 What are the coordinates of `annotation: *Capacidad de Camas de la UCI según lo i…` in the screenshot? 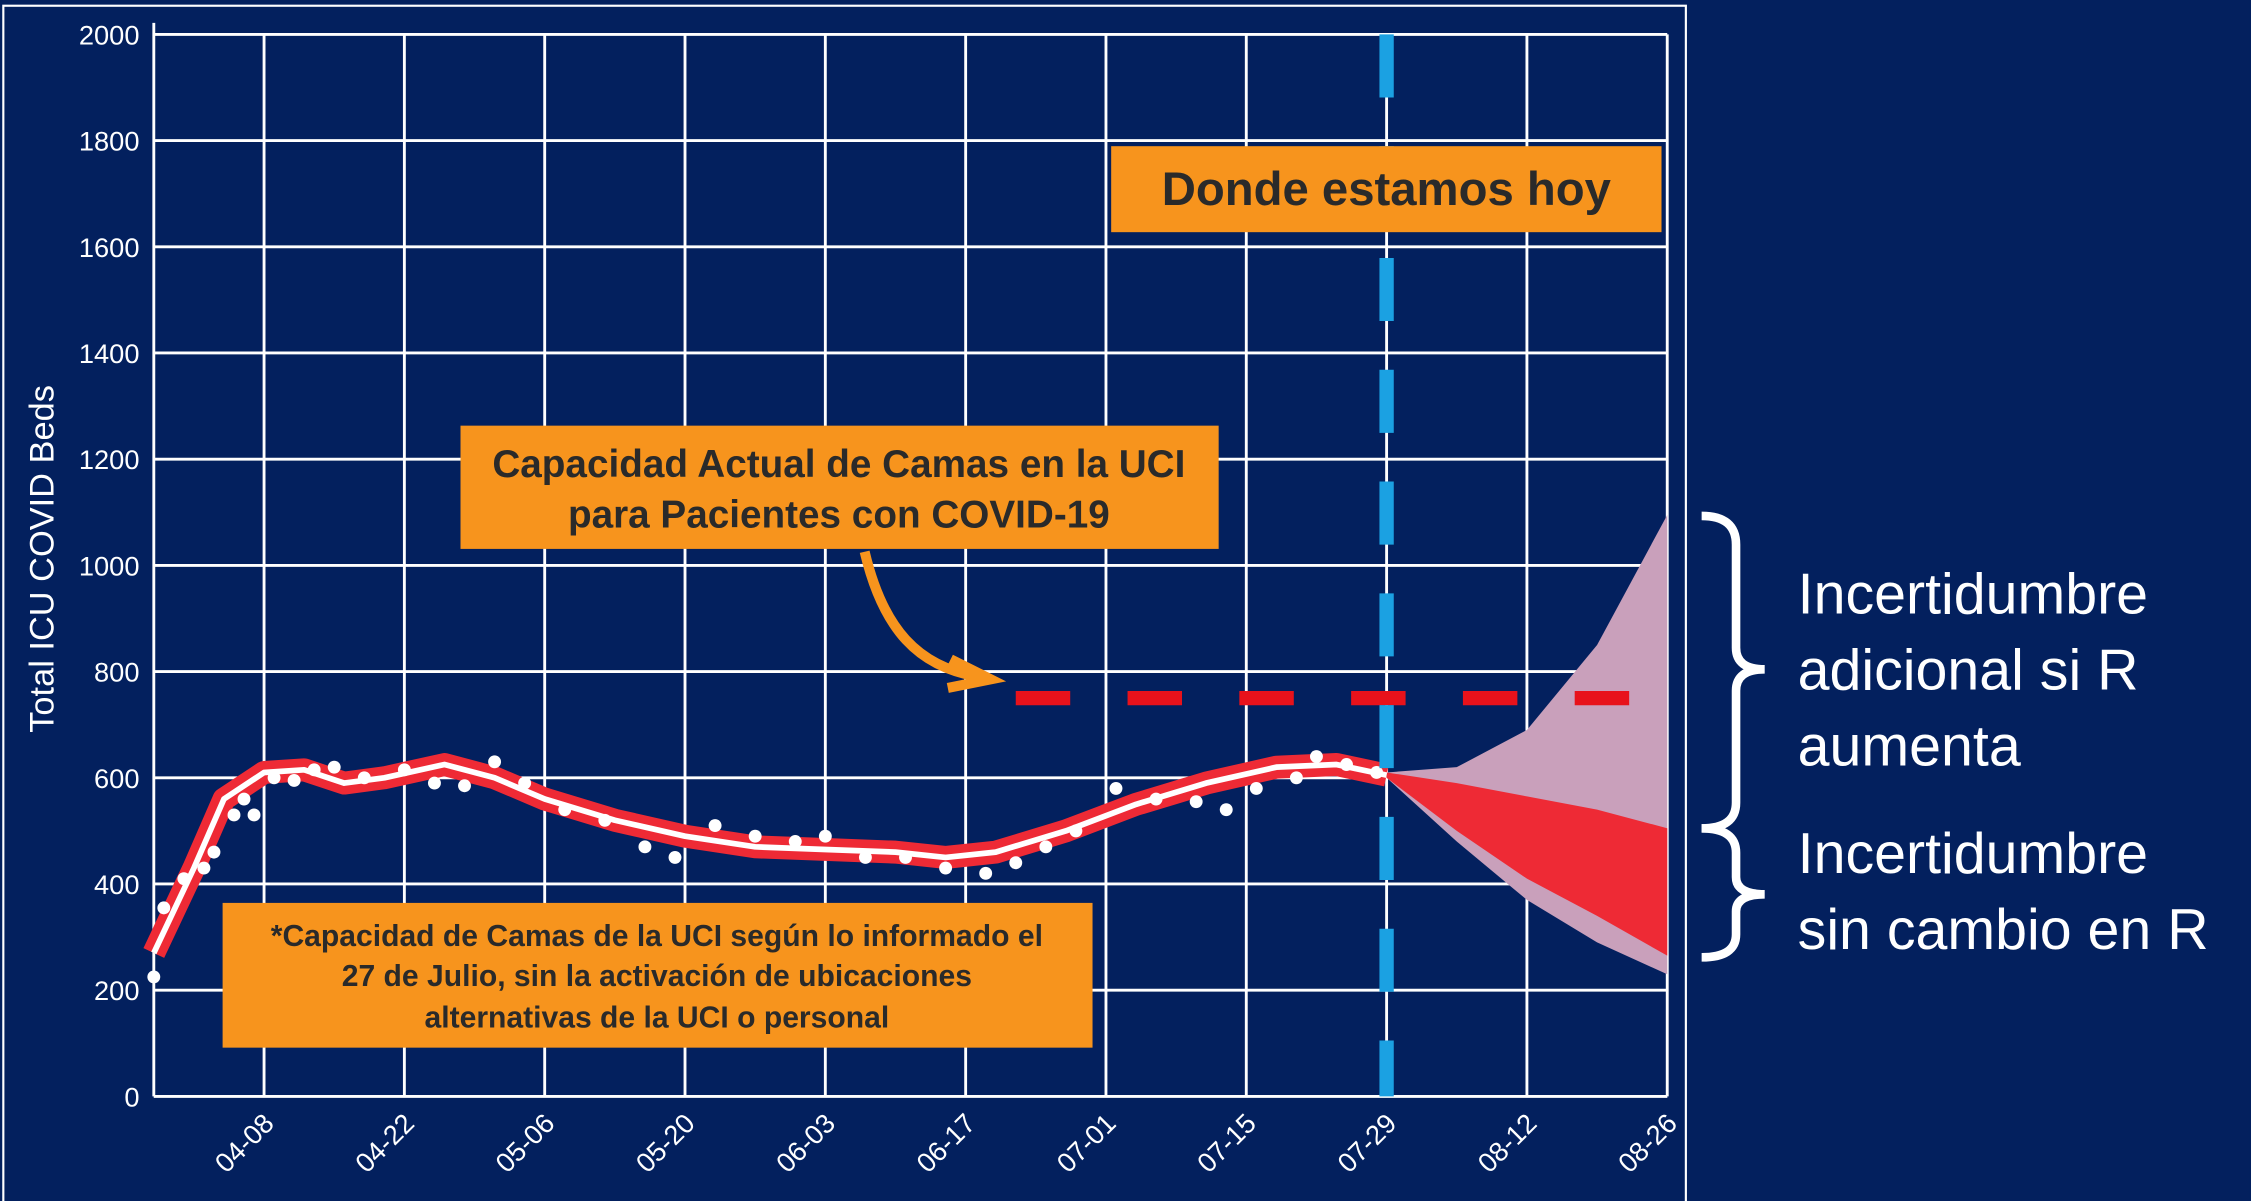 It's located at (657, 936).